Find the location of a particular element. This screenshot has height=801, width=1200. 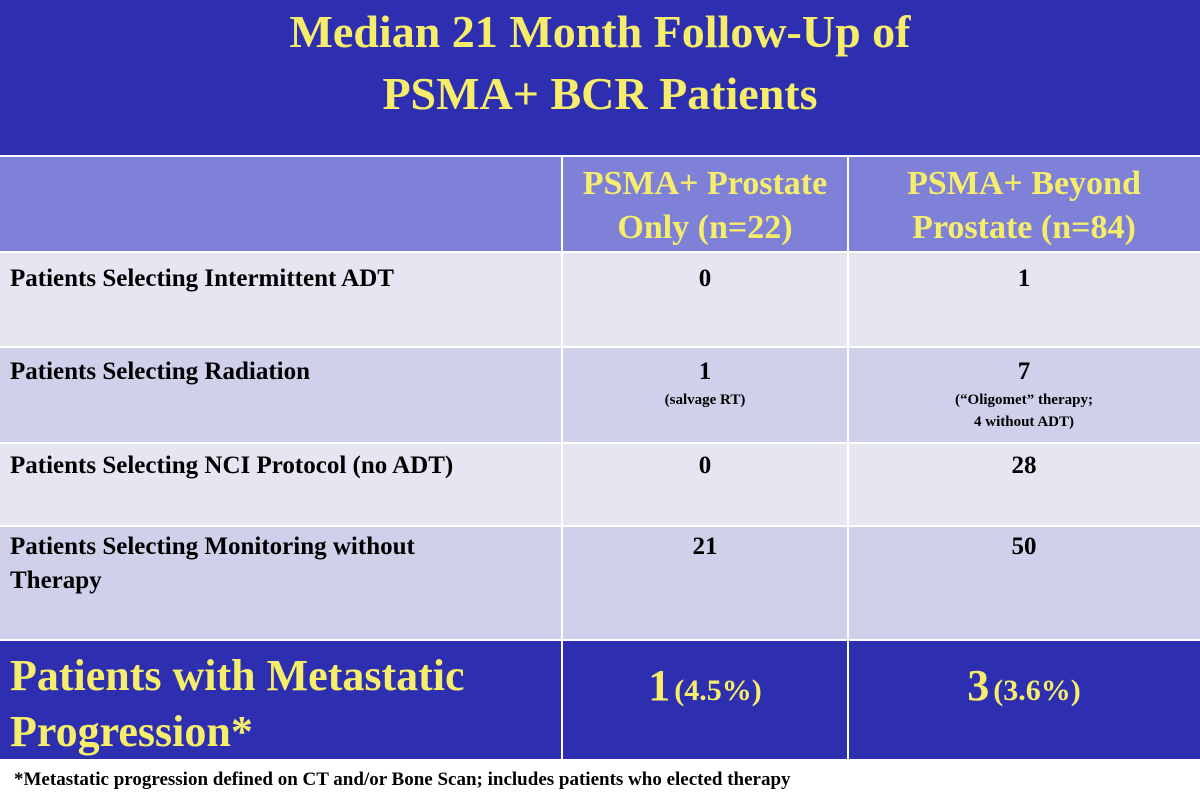

final-value: 1 is located at coordinates (659, 685).